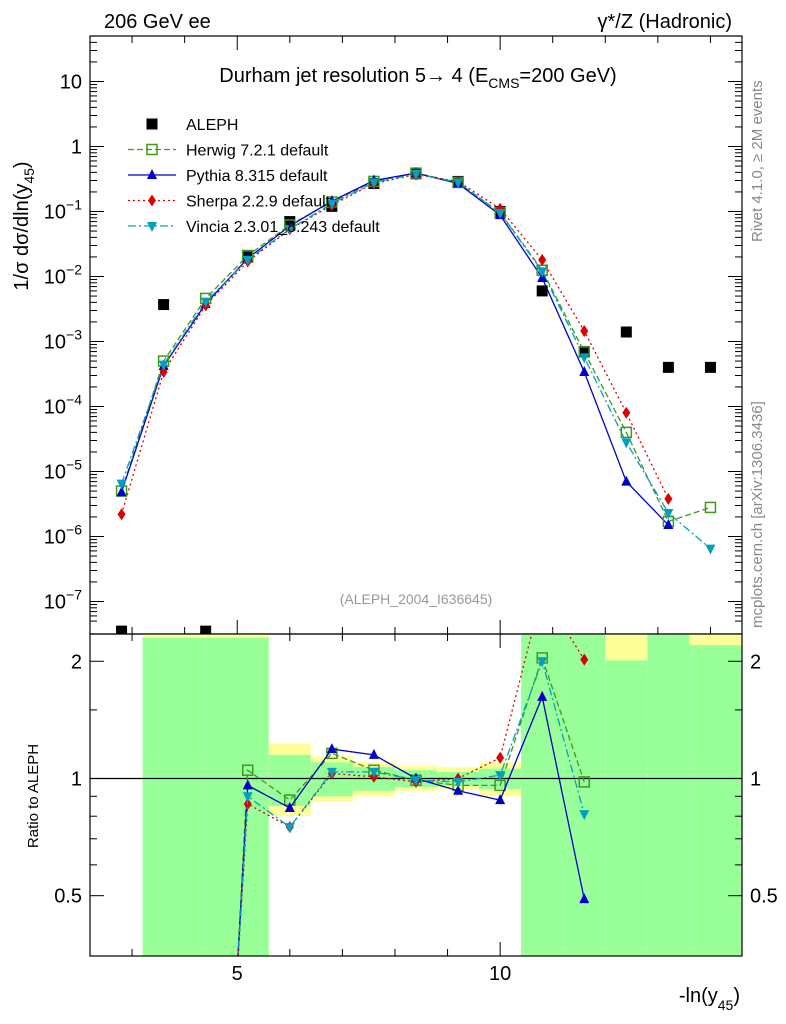 This screenshot has width=786, height=1024. What do you see at coordinates (665, 22) in the screenshot?
I see `header-process-label: γ*/Z (Hadronic)` at bounding box center [665, 22].